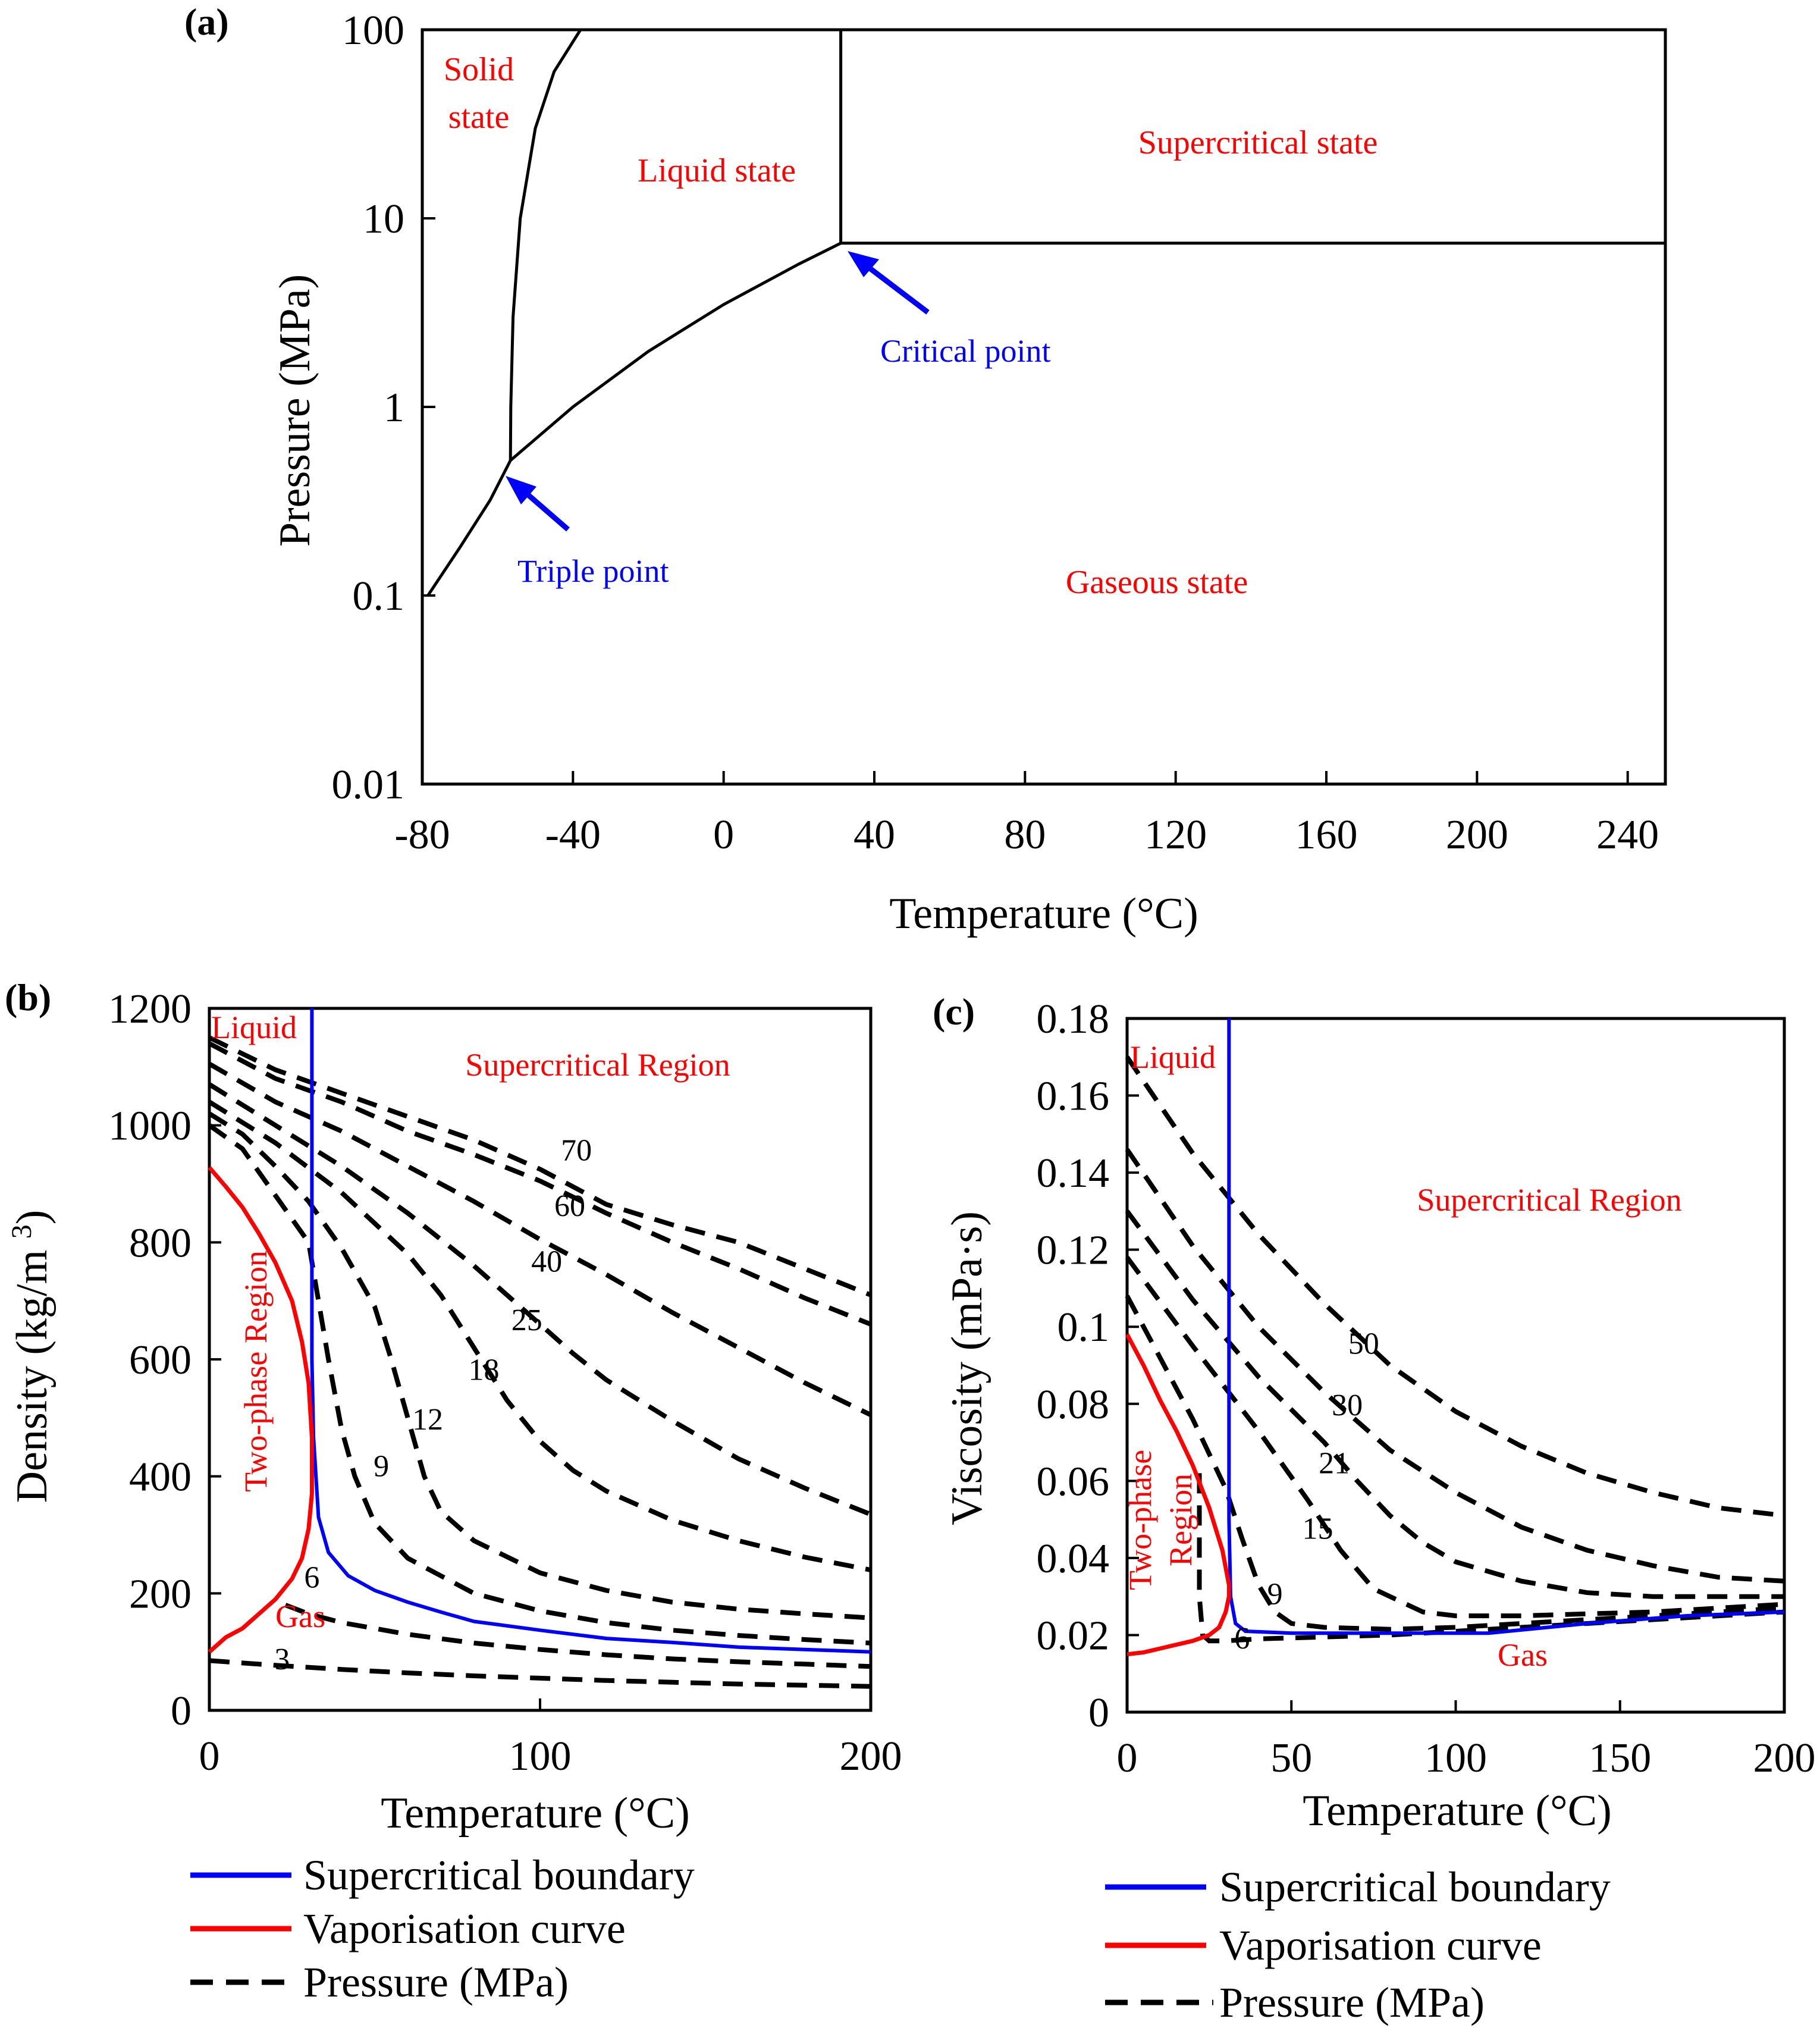 The width and height of the screenshot is (1820, 2031). I want to click on x-tick-label-a-6: 160, so click(1326, 835).